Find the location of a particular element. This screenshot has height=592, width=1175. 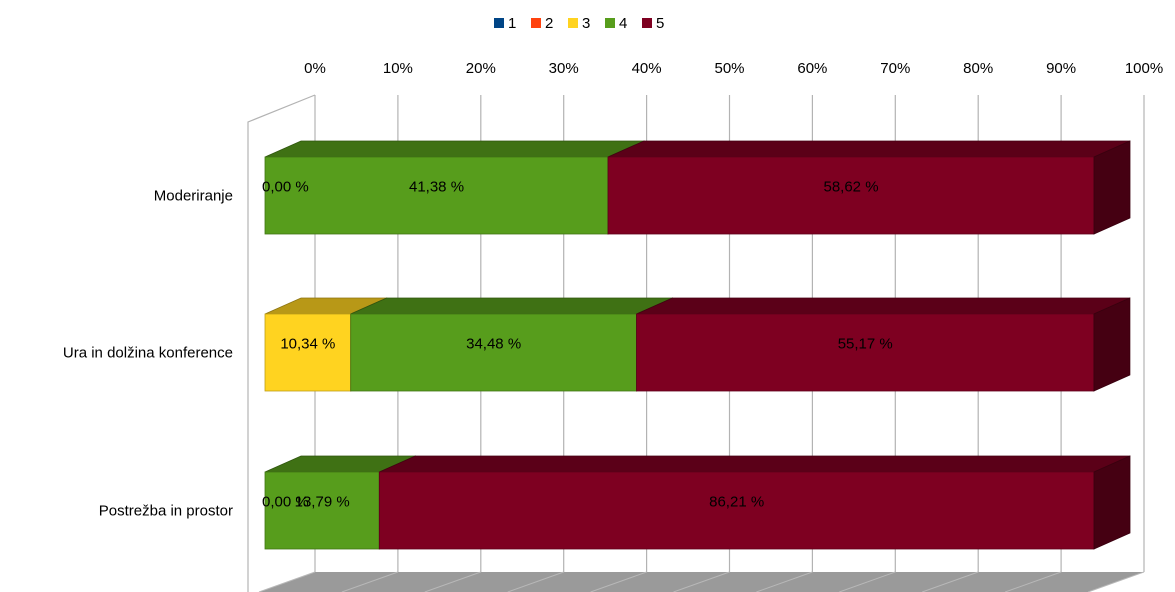

x-tick-label: 60% is located at coordinates (812, 68).